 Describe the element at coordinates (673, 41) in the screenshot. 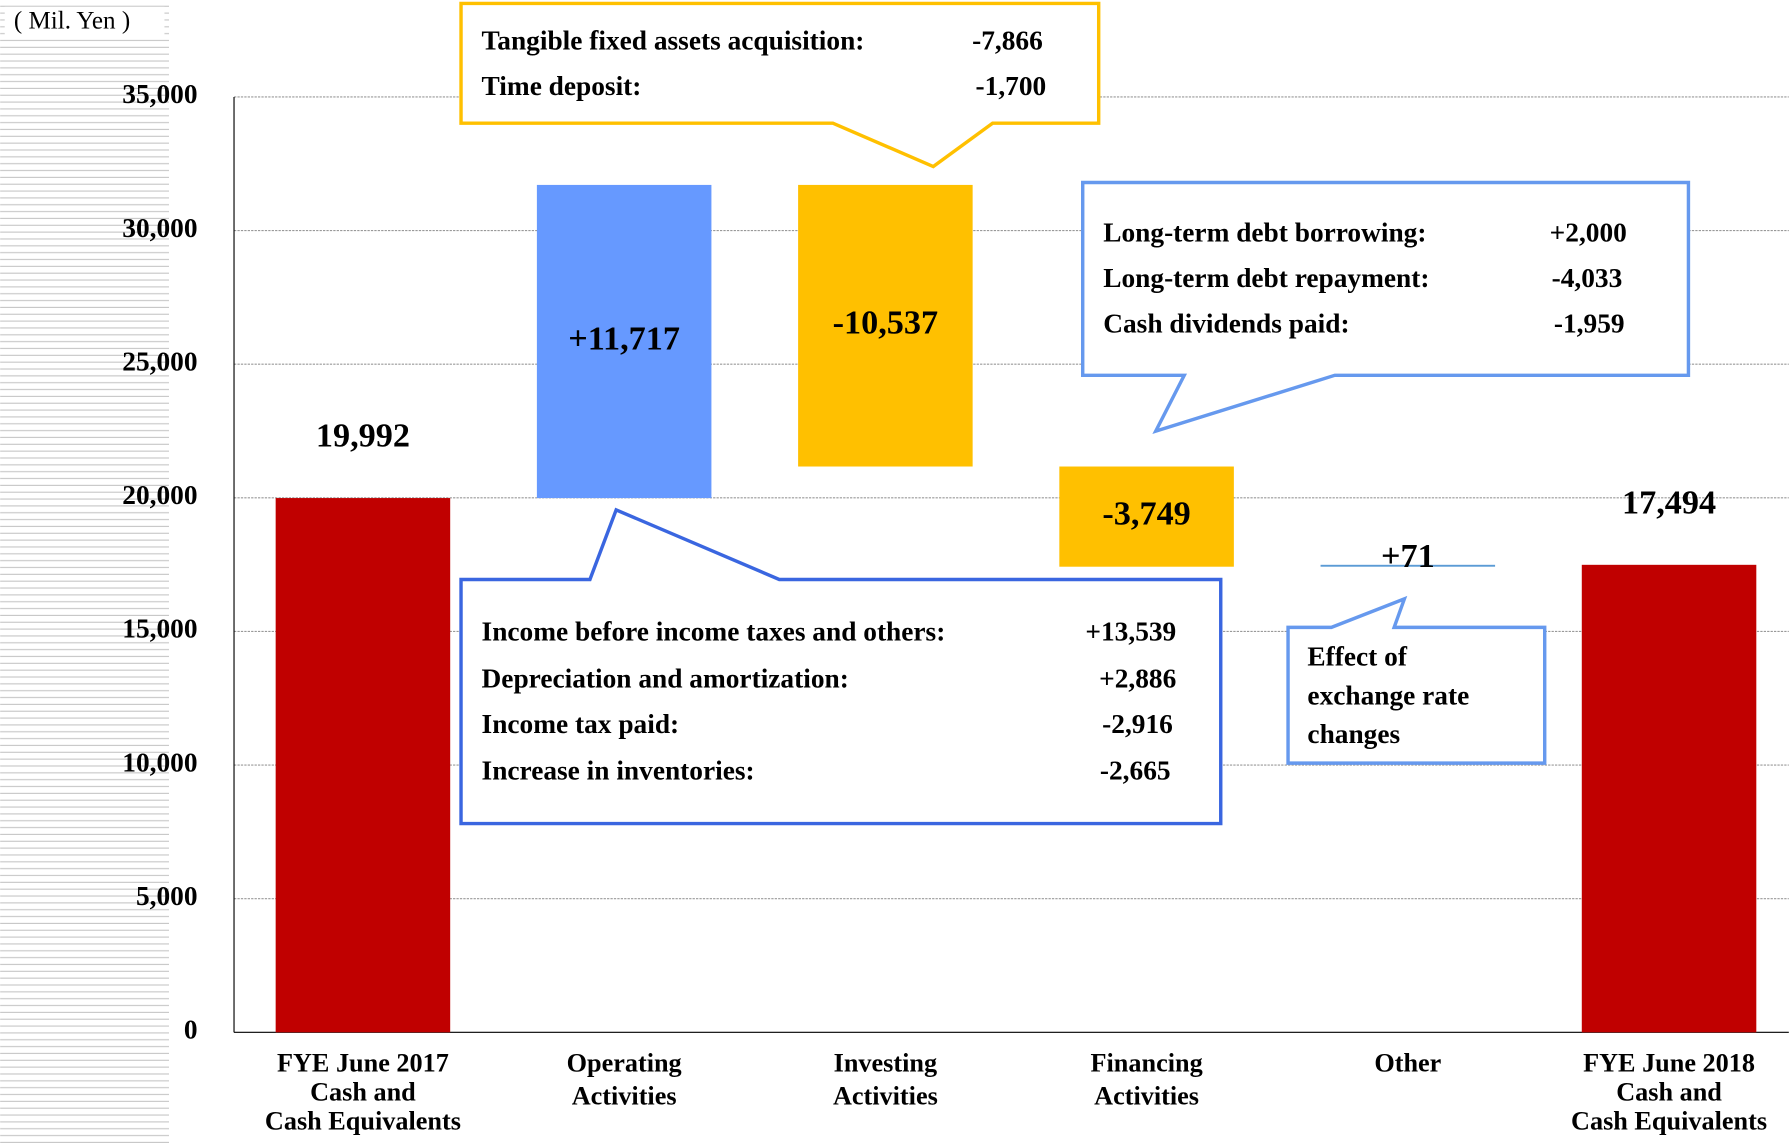

I see `callout-label: Tangible fixed assets acquisition:` at that location.